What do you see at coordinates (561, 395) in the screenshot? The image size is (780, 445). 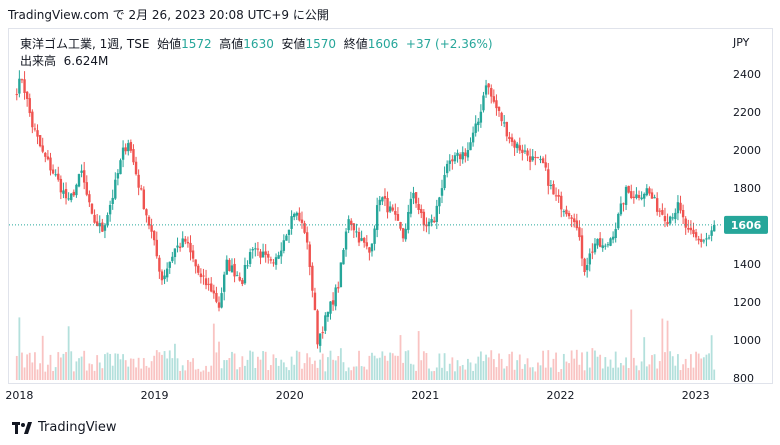 I see `x-tick-label: 2022` at bounding box center [561, 395].